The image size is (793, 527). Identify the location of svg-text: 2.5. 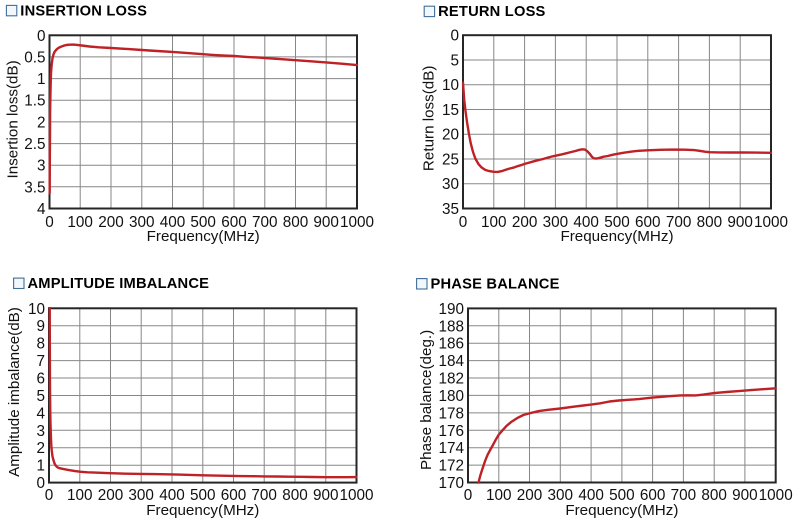
(34, 144).